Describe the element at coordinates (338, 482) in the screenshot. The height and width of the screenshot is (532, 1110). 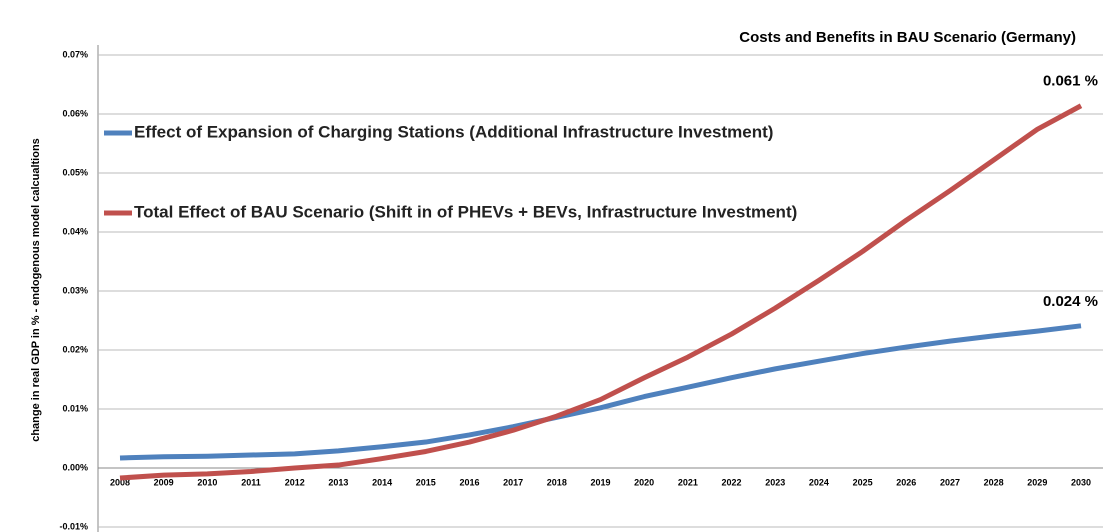
I see `x-tick-label: 2013` at that location.